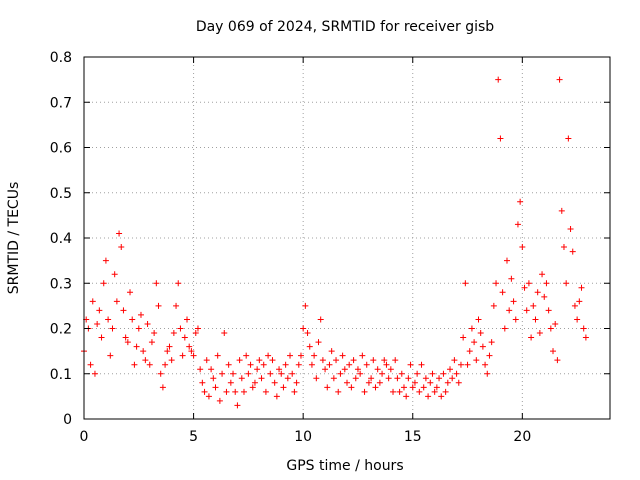 This screenshot has height=480, width=640. Describe the element at coordinates (67, 420) in the screenshot. I see `y-tick-label: 0` at that location.